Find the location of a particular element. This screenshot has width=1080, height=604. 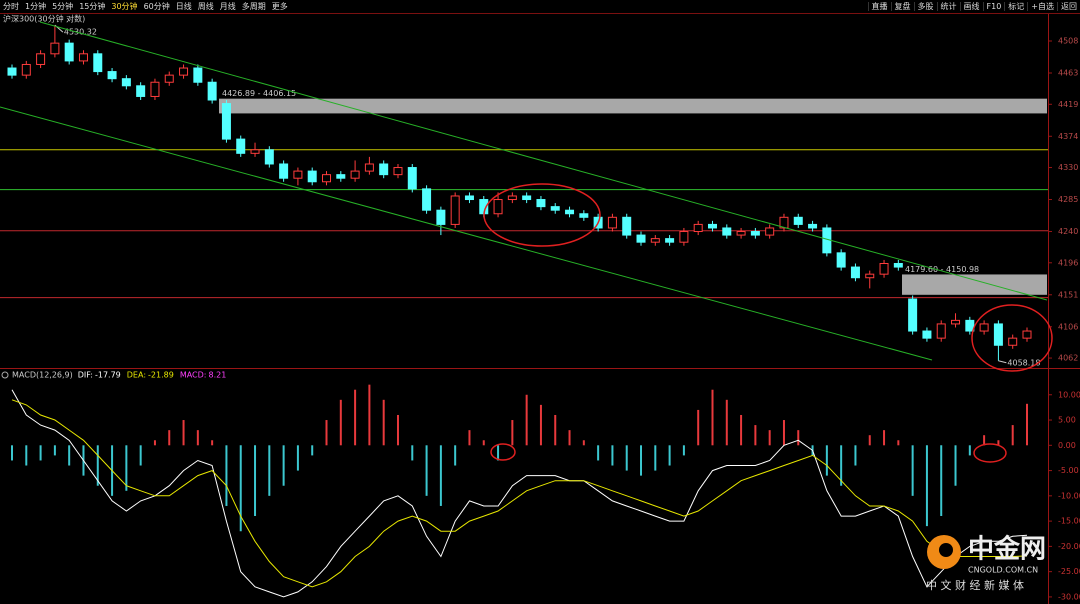

low-annotation: 4058.18 is located at coordinates (1023, 362).